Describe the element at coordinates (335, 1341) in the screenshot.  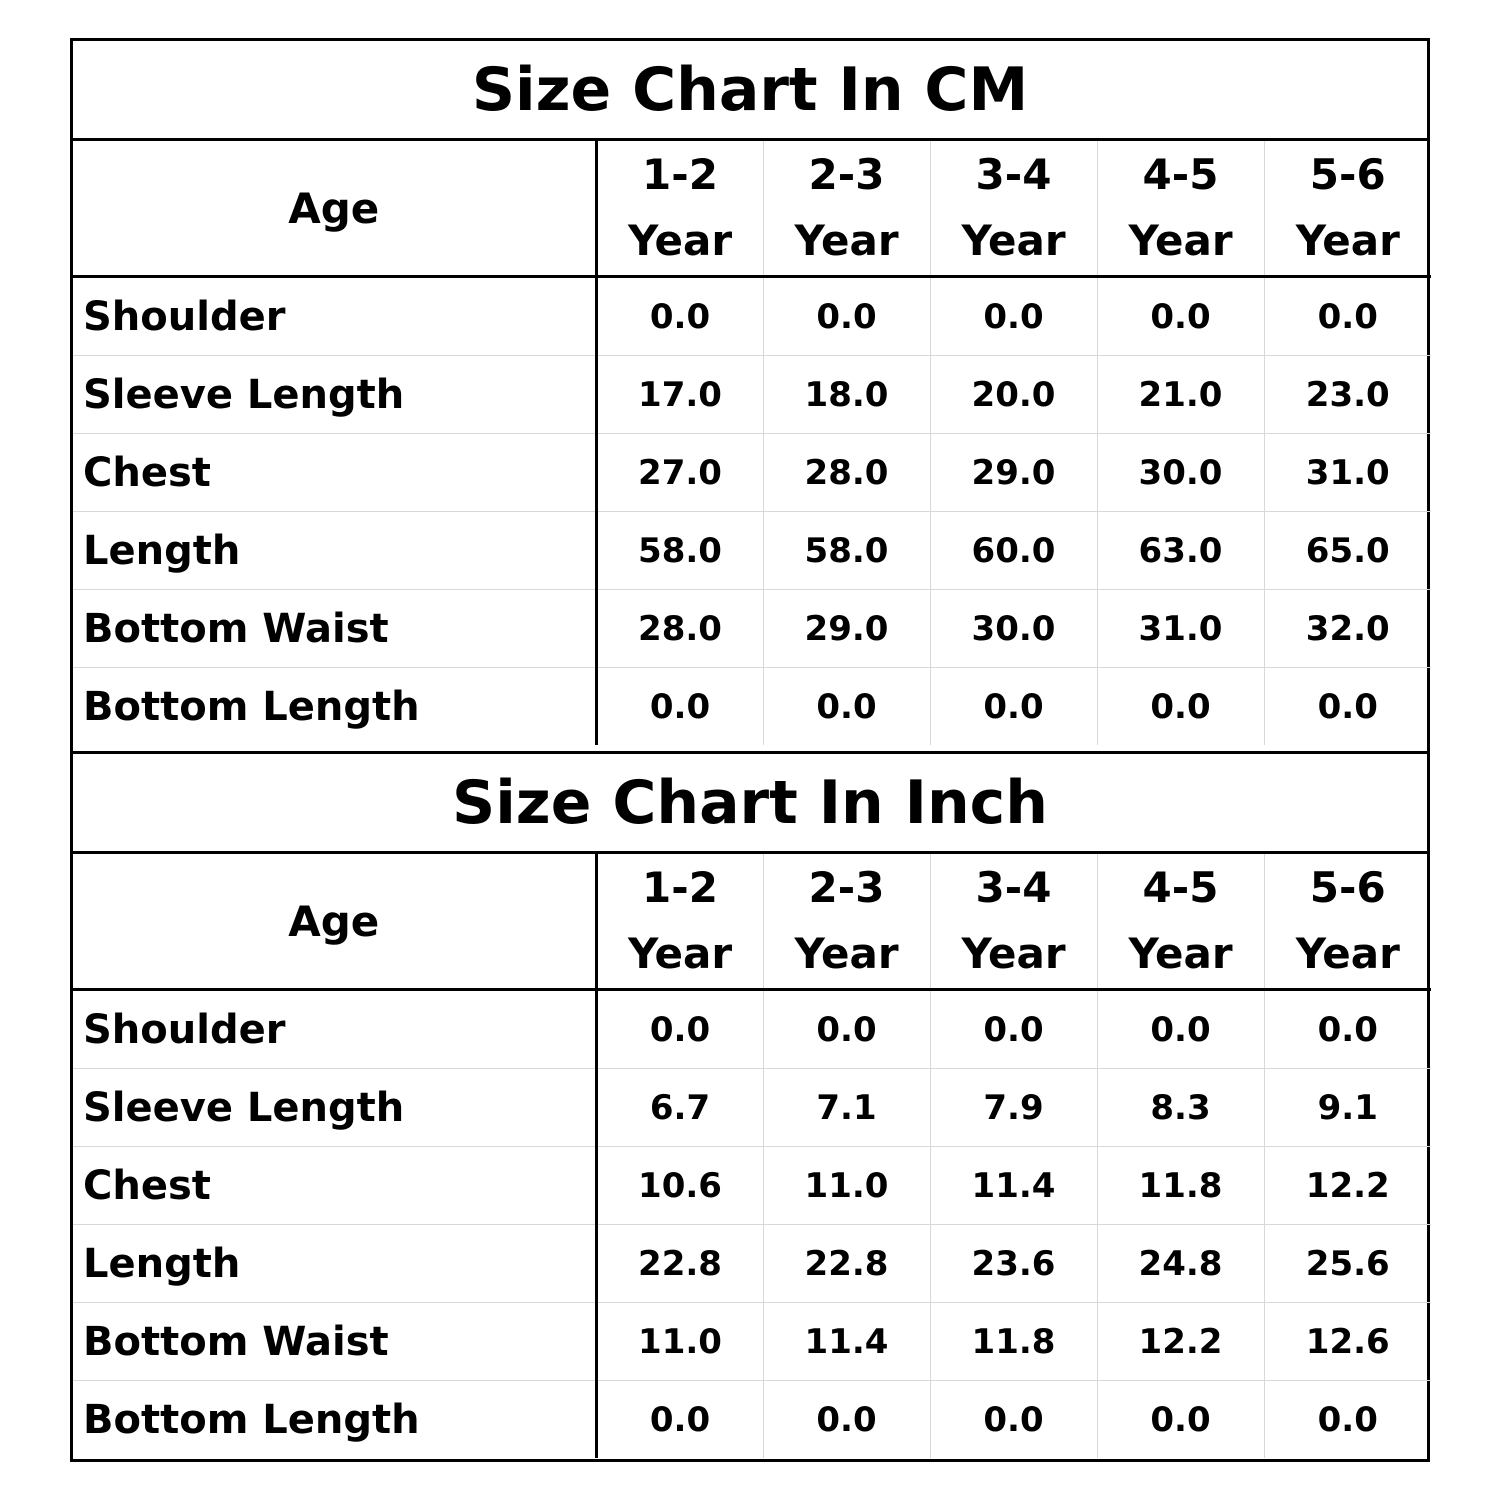
I see `measurement-label: Bottom Waist` at that location.